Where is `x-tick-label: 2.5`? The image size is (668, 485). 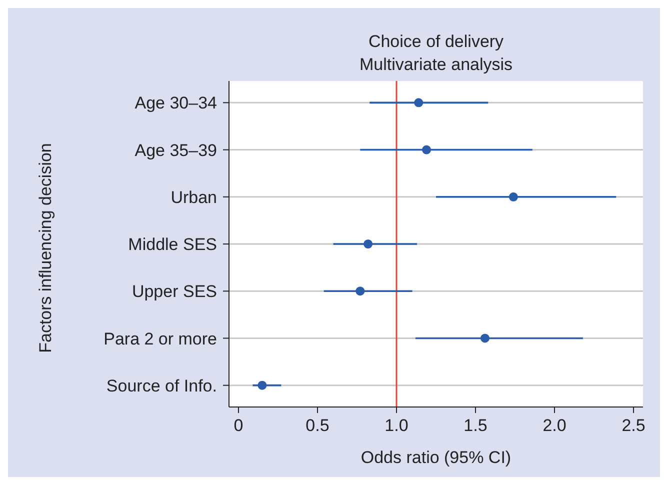 x-tick-label: 2.5 is located at coordinates (634, 426).